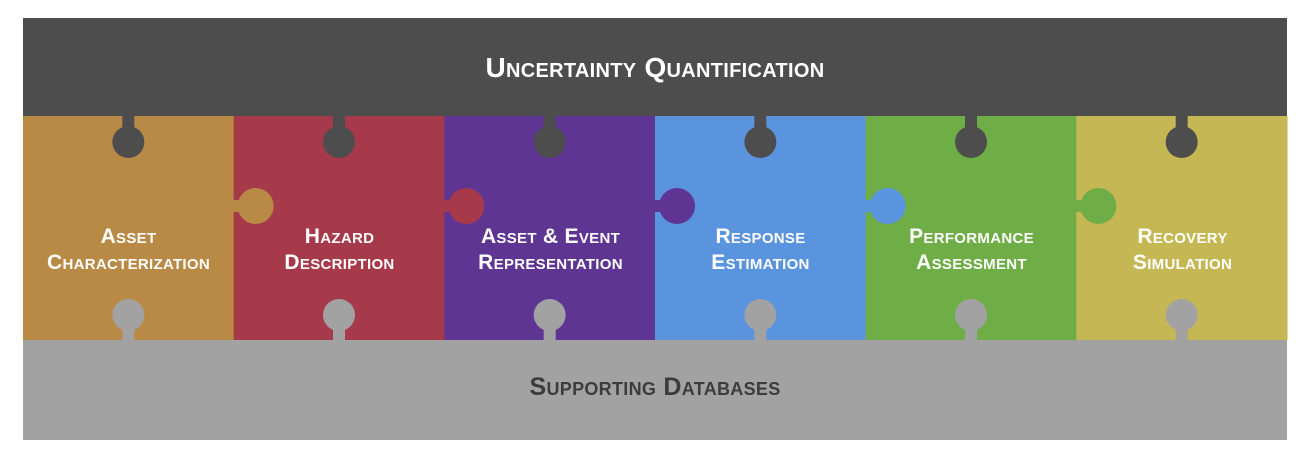  Describe the element at coordinates (128, 263) in the screenshot. I see `step-label-line2: Characterization` at that location.